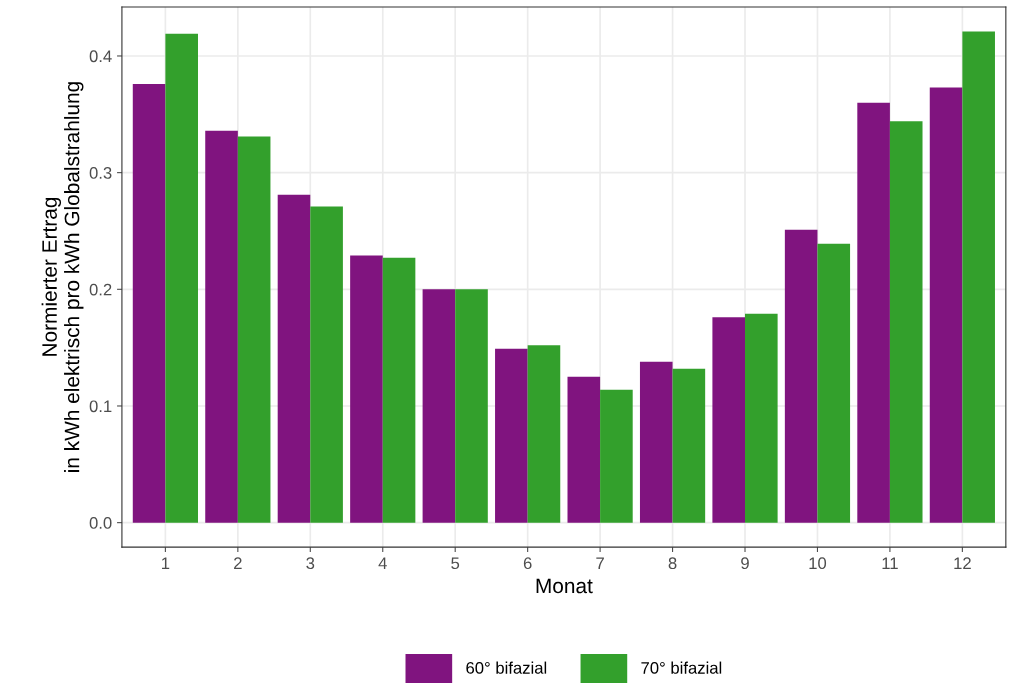 Image resolution: width=1016 pixels, height=697 pixels. Describe the element at coordinates (100, 56) in the screenshot. I see `y-tick-label: 0.4` at that location.